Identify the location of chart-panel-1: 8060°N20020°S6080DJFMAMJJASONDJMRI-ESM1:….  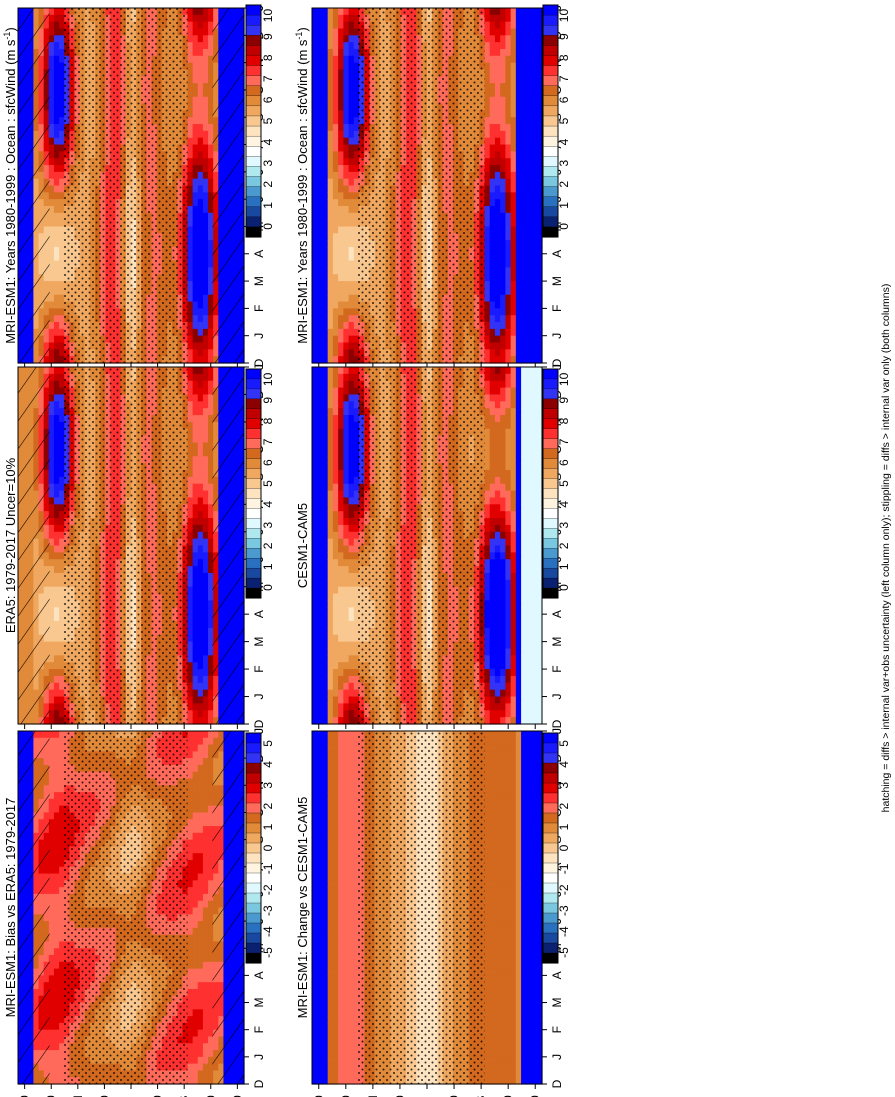
(138, 196).